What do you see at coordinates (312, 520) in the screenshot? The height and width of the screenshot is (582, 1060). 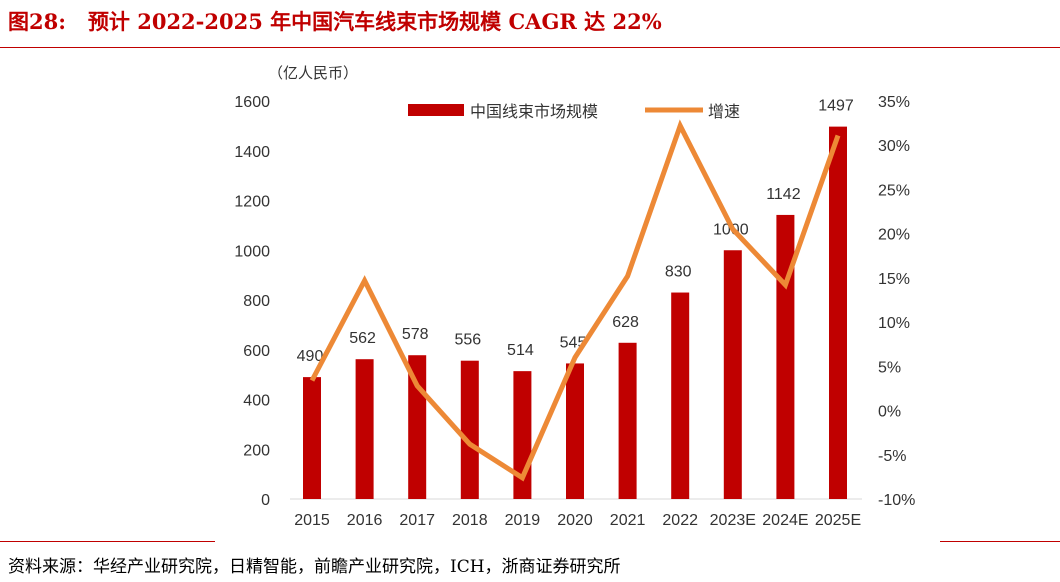 I see `x-tick-label: 2015` at bounding box center [312, 520].